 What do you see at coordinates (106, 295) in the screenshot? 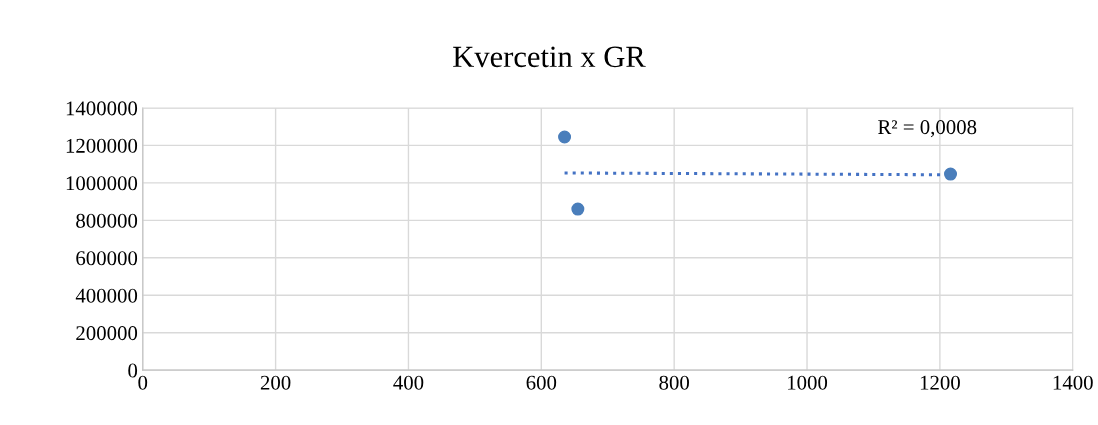
I see `y-tick-label: 400000` at bounding box center [106, 295].